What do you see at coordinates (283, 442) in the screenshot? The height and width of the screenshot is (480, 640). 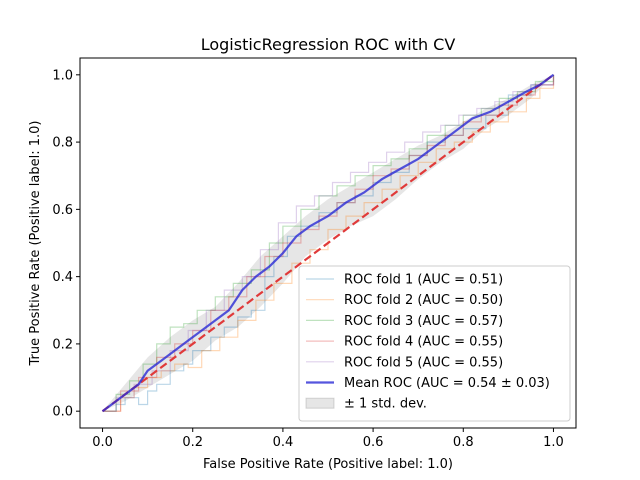 I see `x-tick-label: 0.4` at bounding box center [283, 442].